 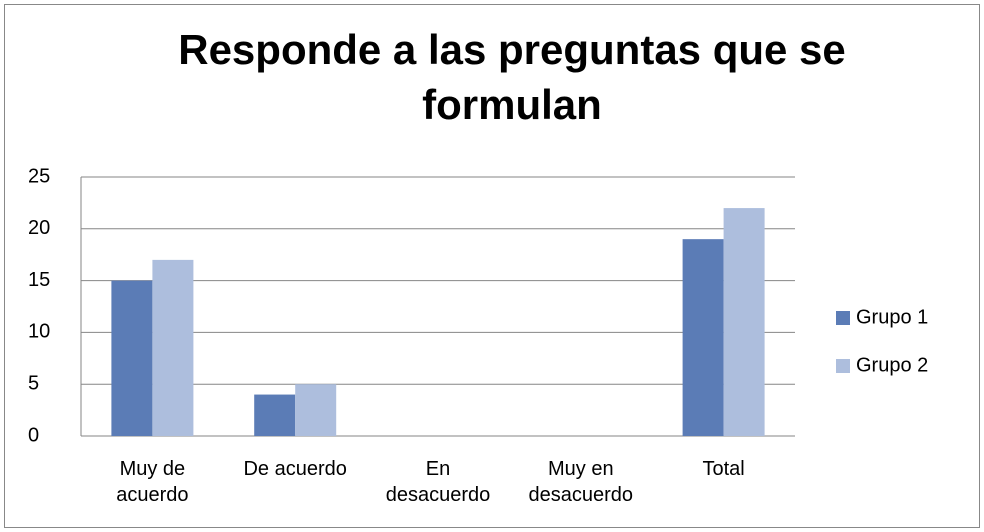 What do you see at coordinates (39, 228) in the screenshot?
I see `y-tick-label: 20` at bounding box center [39, 228].